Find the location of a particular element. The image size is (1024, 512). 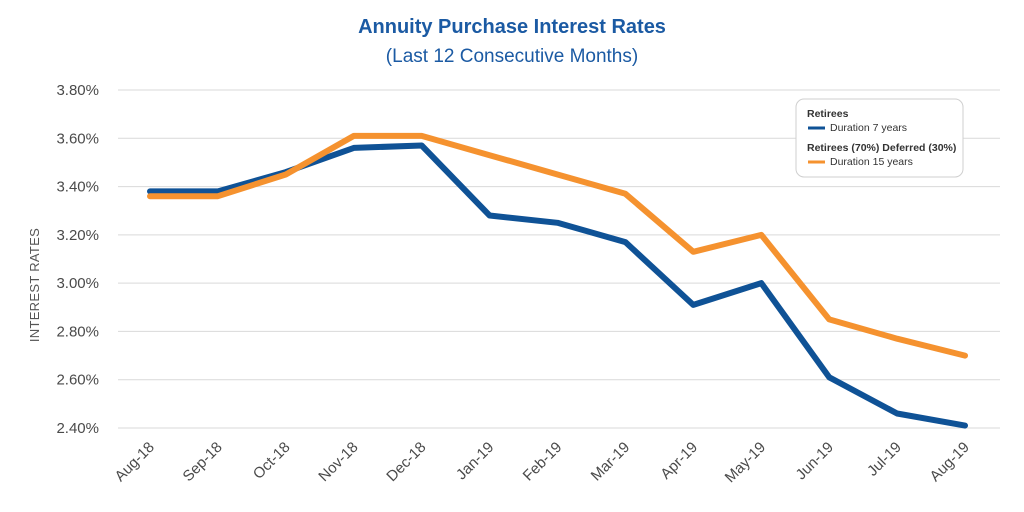

legend-box is located at coordinates (879, 138).